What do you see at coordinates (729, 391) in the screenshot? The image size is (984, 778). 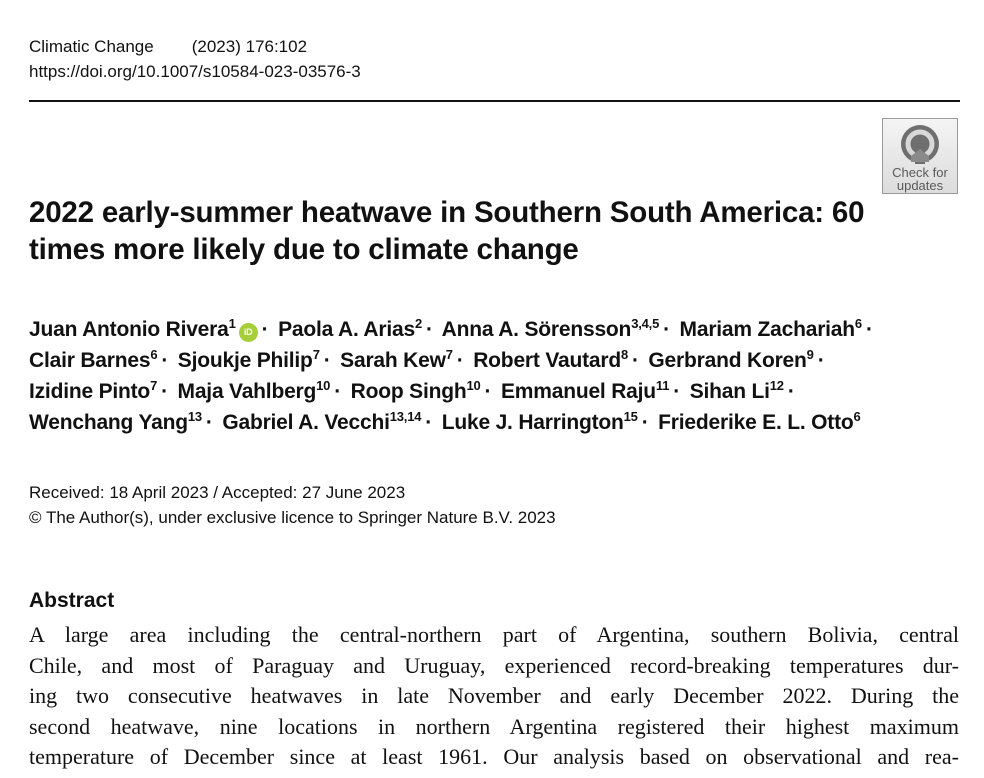 I see `author-name-text: Sihan Li` at bounding box center [729, 391].